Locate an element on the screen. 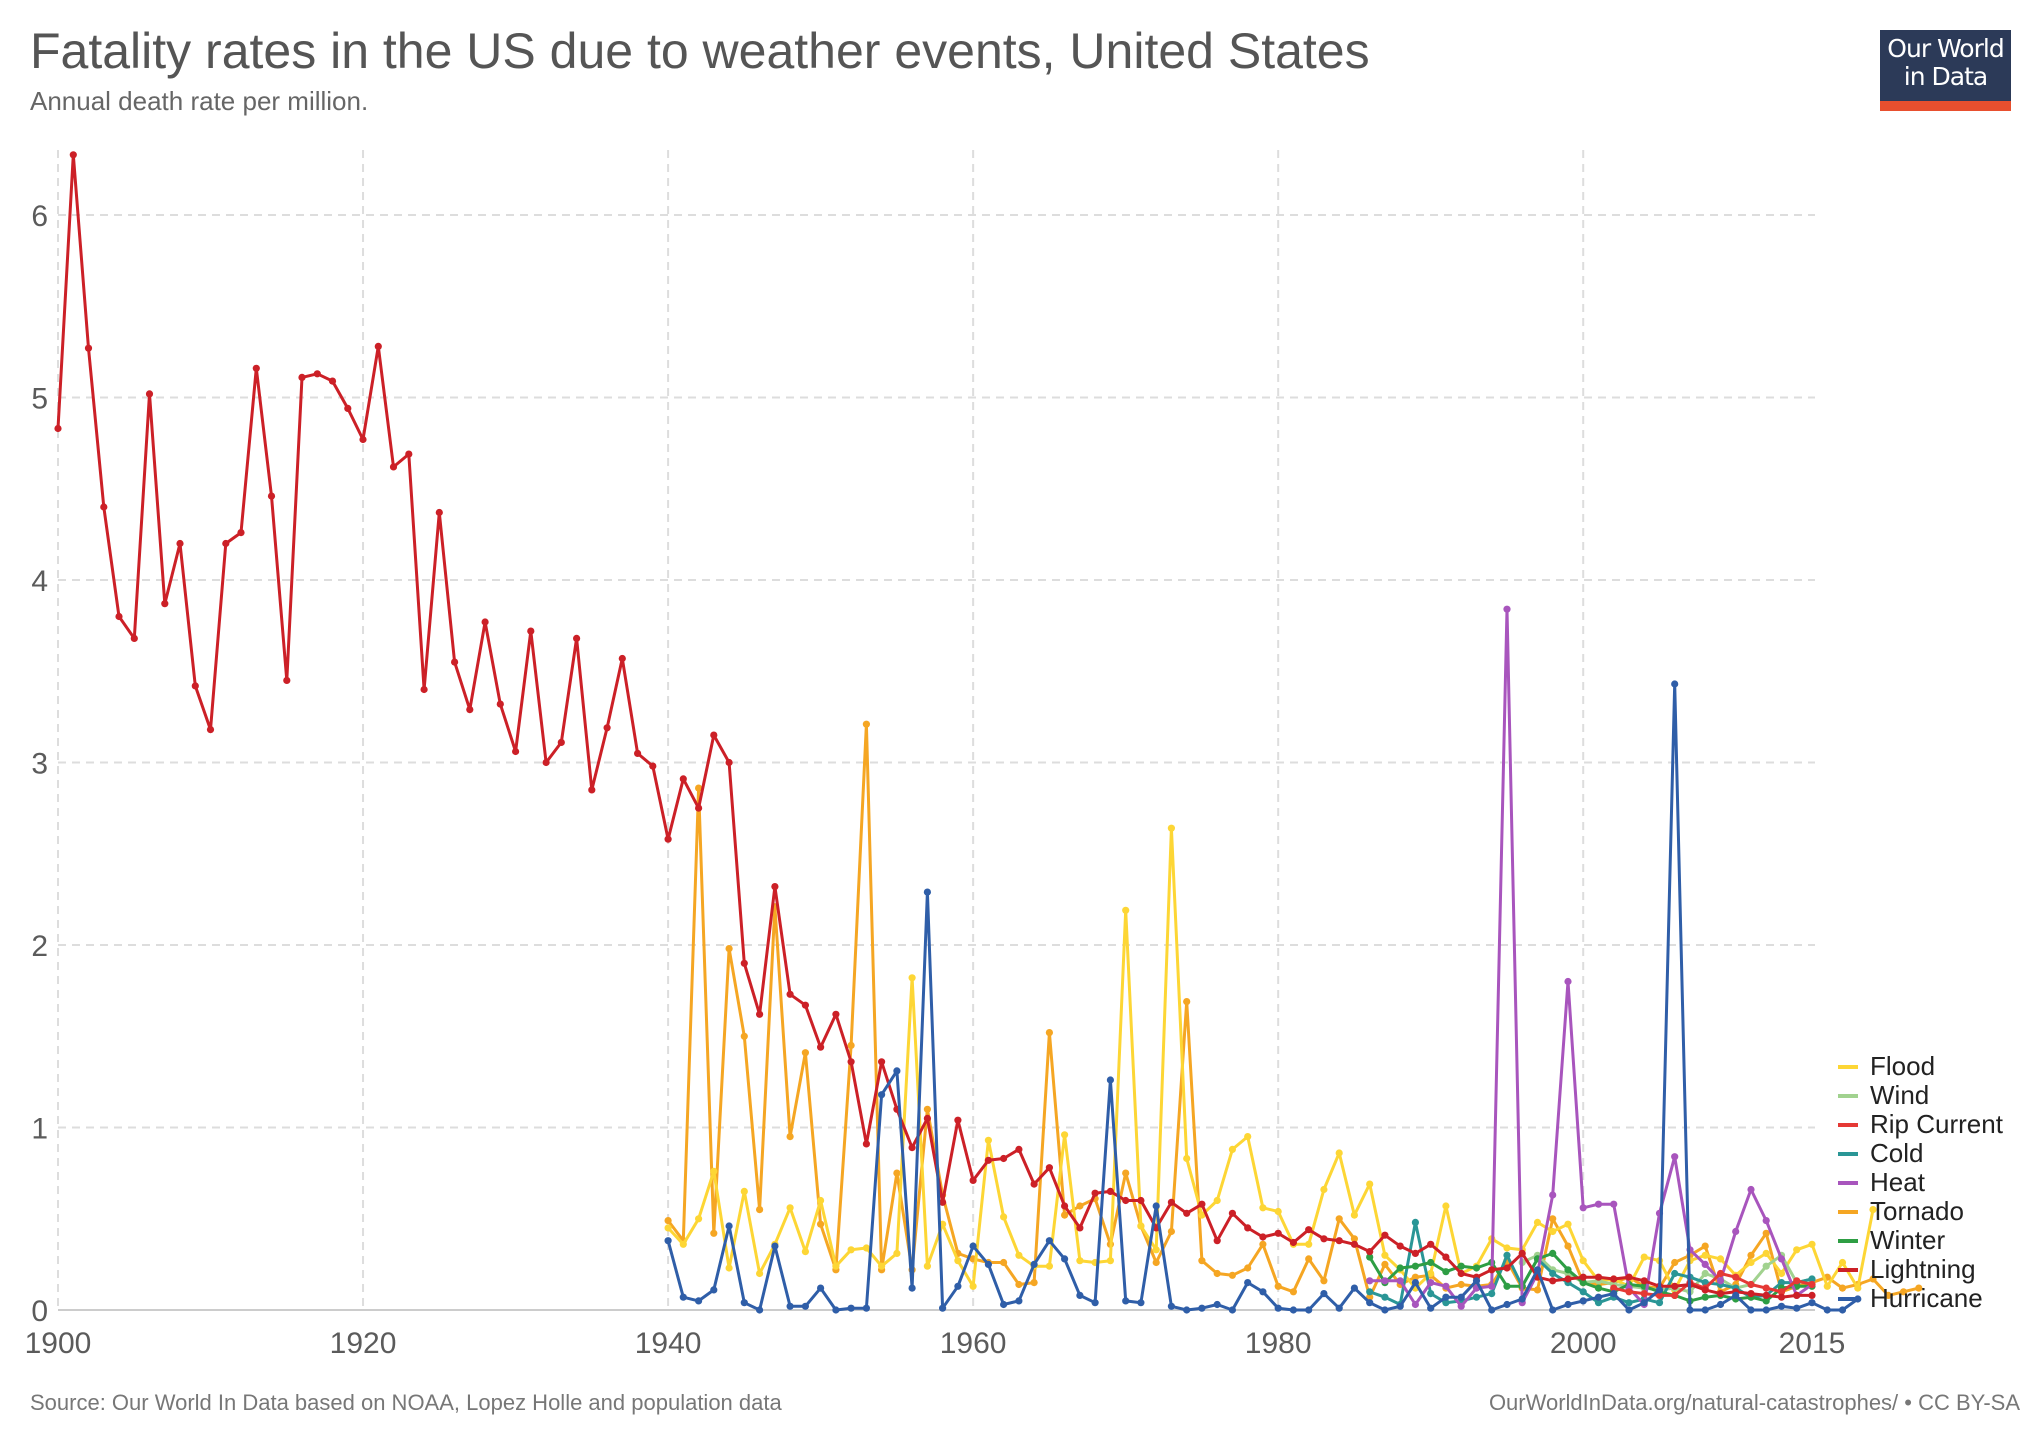 The width and height of the screenshot is (2040, 1440). legend-item-lightning: Lightning is located at coordinates (1920, 1269).